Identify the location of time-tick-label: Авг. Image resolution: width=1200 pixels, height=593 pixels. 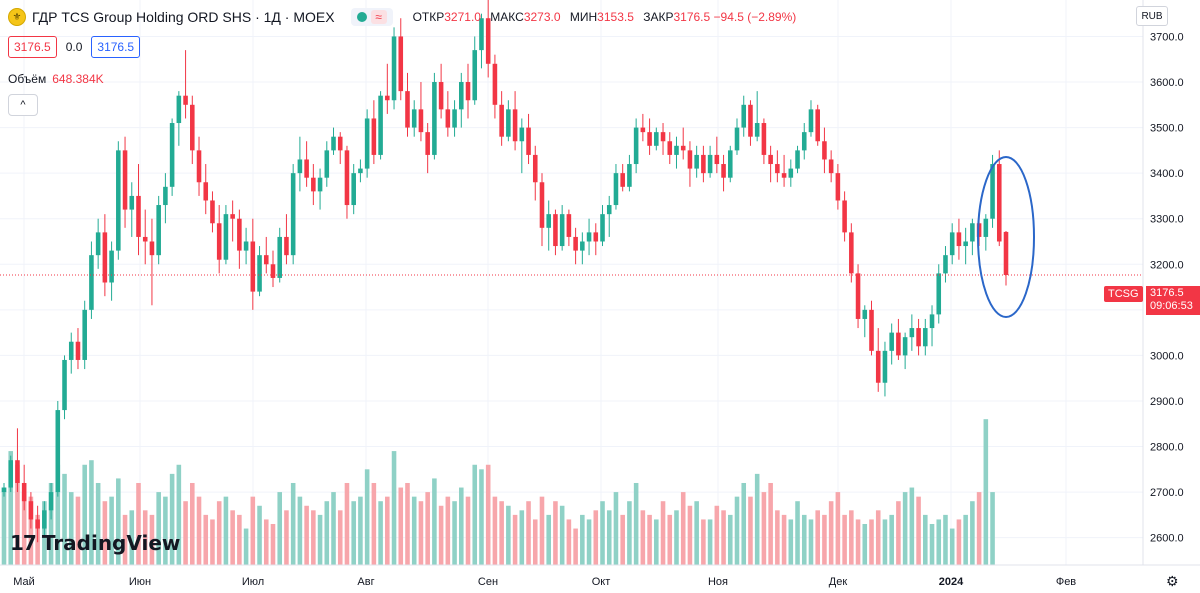
(365, 582).